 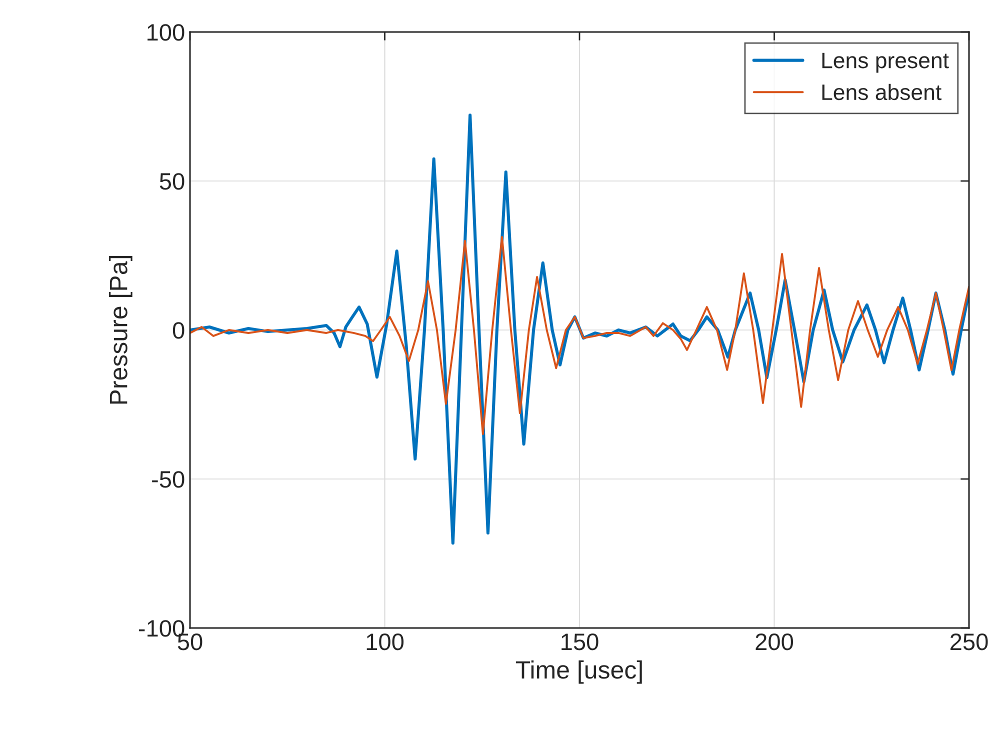 I want to click on x-axis-title: Time [usec], so click(x=579, y=672).